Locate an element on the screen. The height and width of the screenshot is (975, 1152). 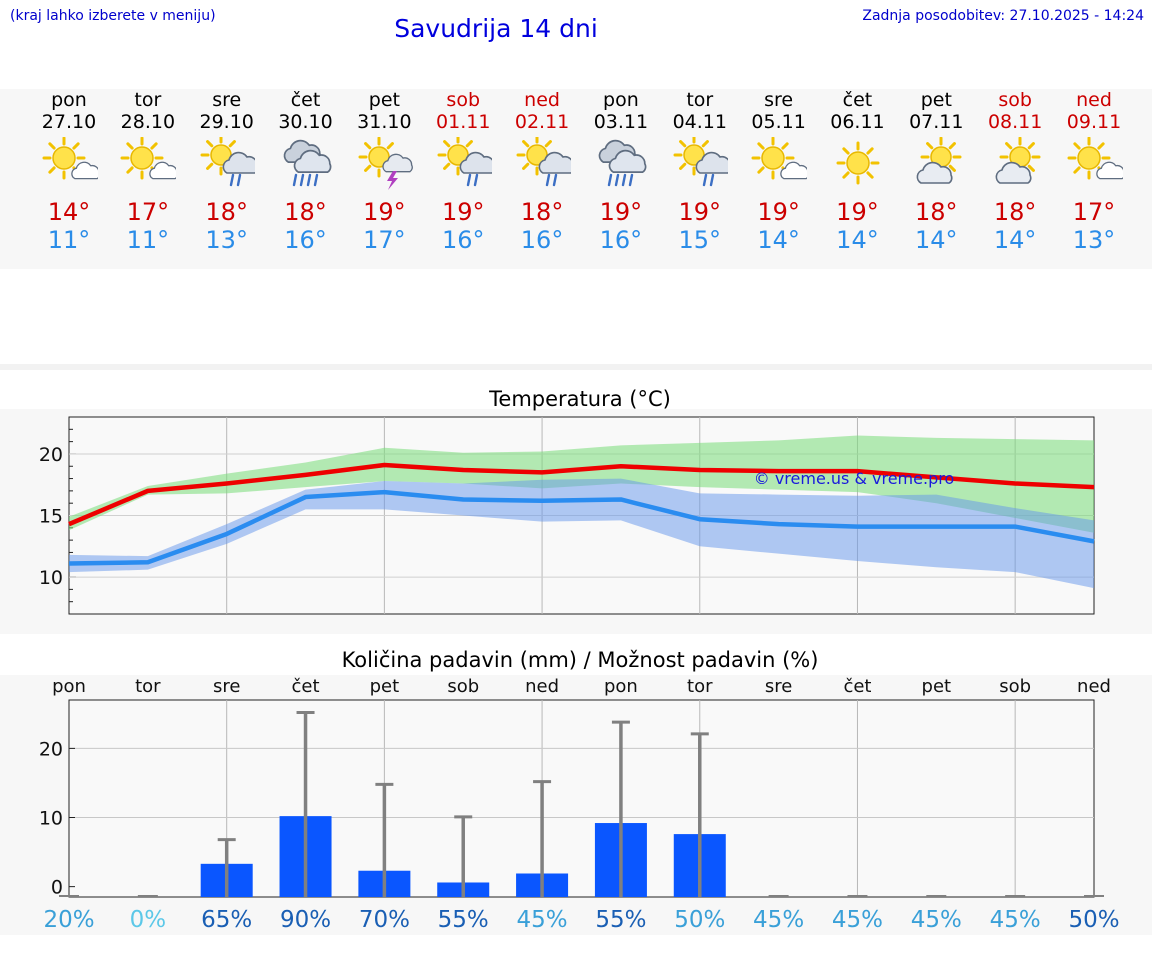
day-card: tor 04.11 19° 15° is located at coordinates (699, 171).